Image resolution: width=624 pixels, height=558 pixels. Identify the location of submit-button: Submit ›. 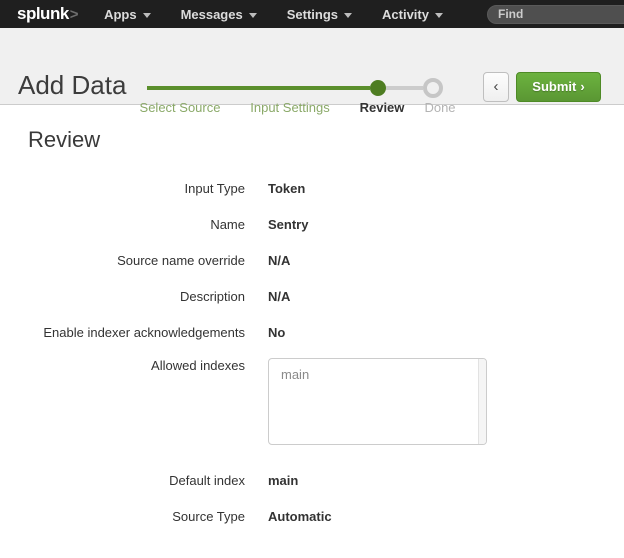
(558, 87).